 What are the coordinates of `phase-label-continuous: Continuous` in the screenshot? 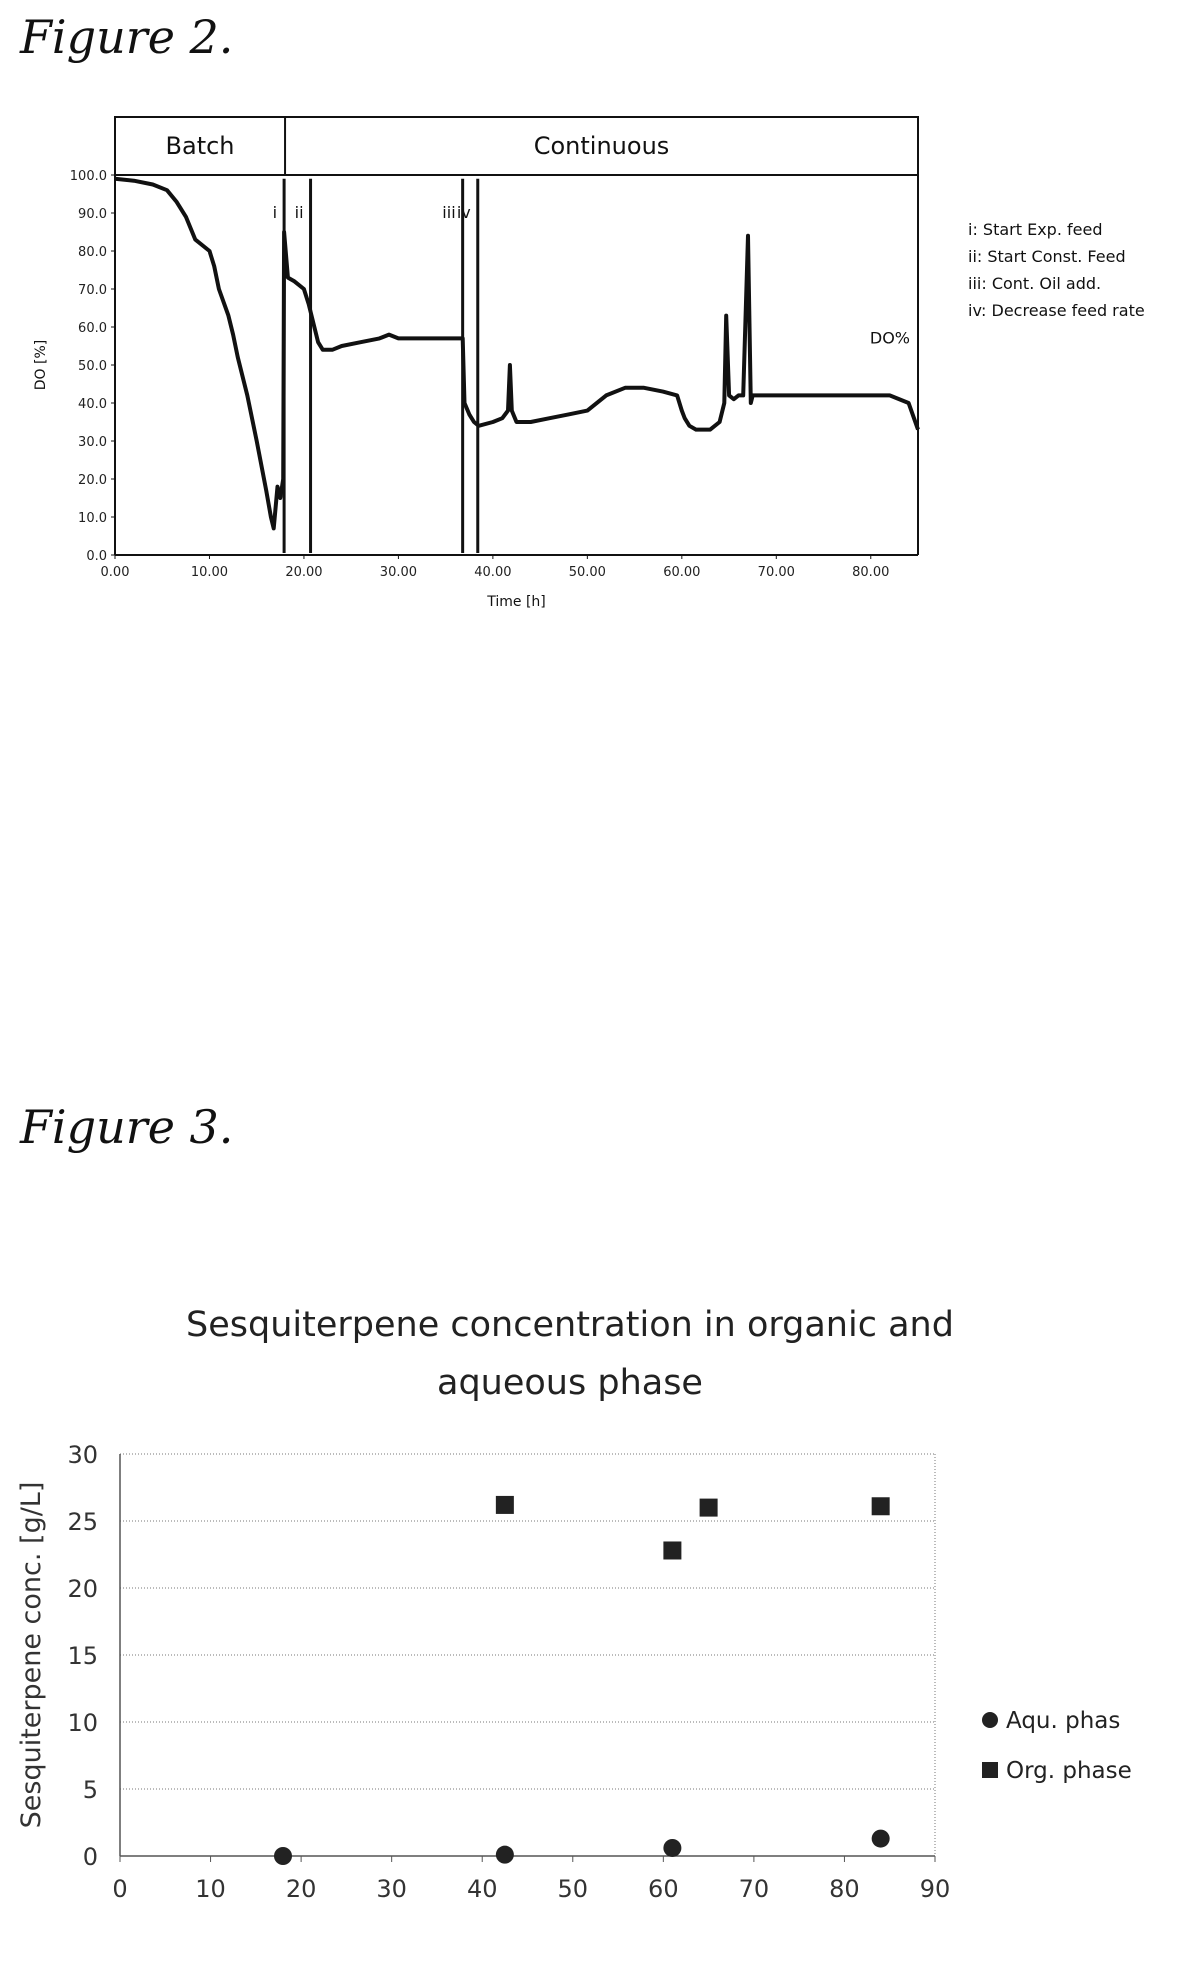 It's located at (602, 146).